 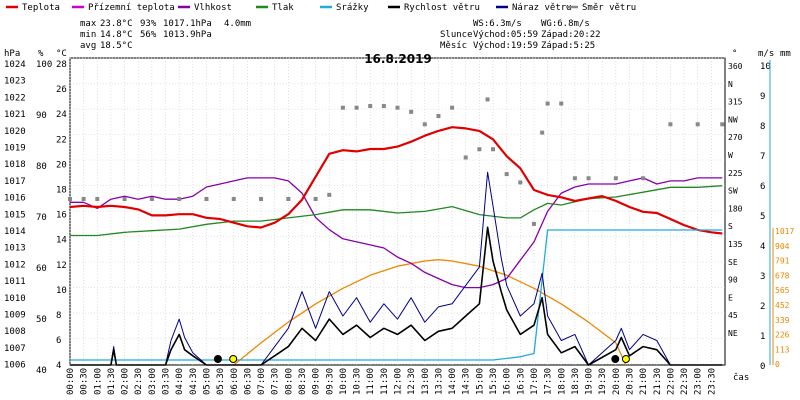 I want to click on x-tick-label: 00:00, so click(x=71, y=381).